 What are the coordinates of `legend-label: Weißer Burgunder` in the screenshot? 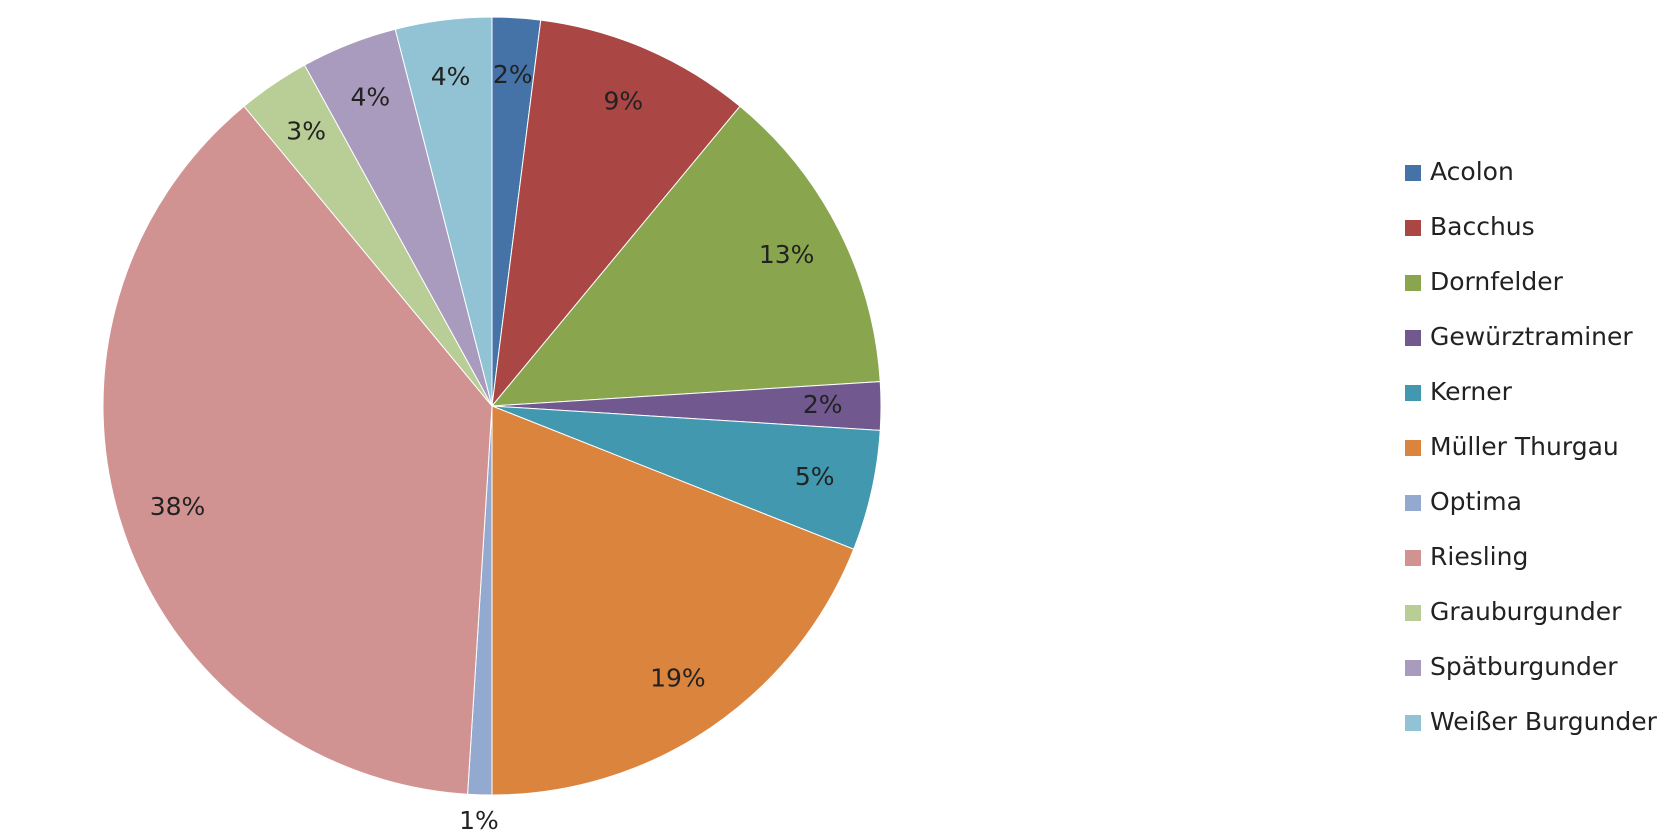 It's located at (1544, 721).